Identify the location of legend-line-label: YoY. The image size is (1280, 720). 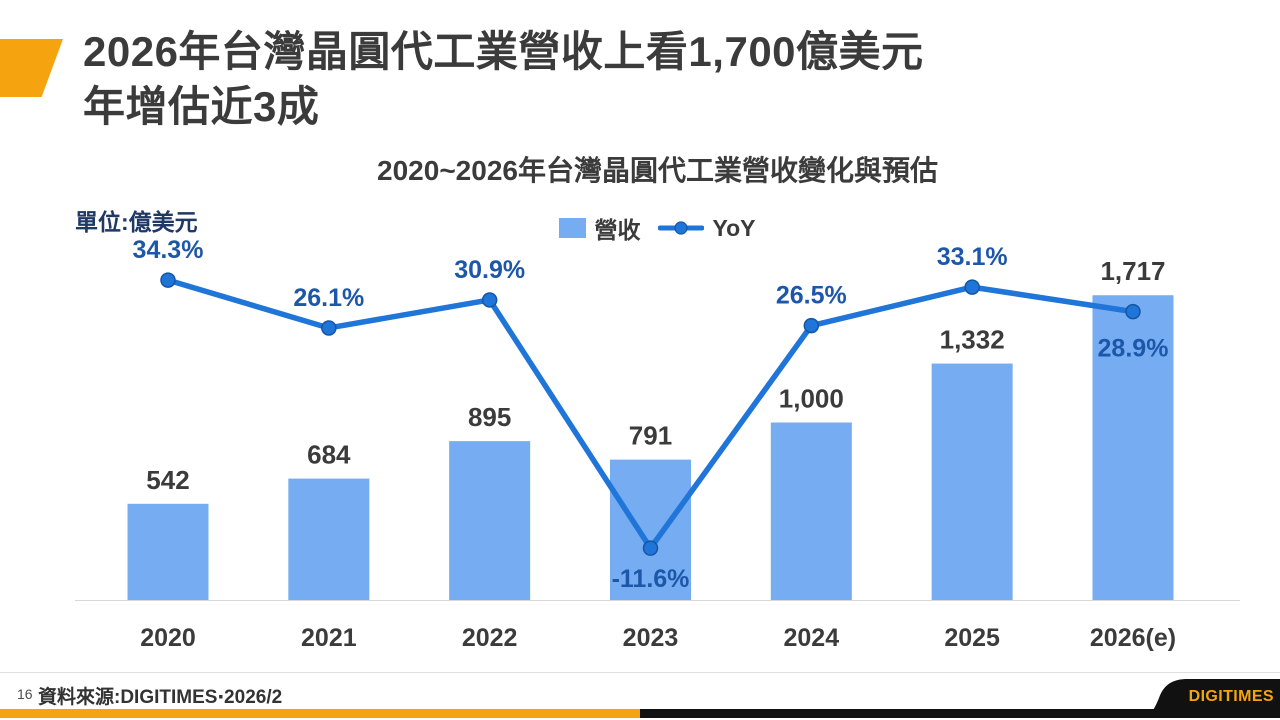
(734, 227).